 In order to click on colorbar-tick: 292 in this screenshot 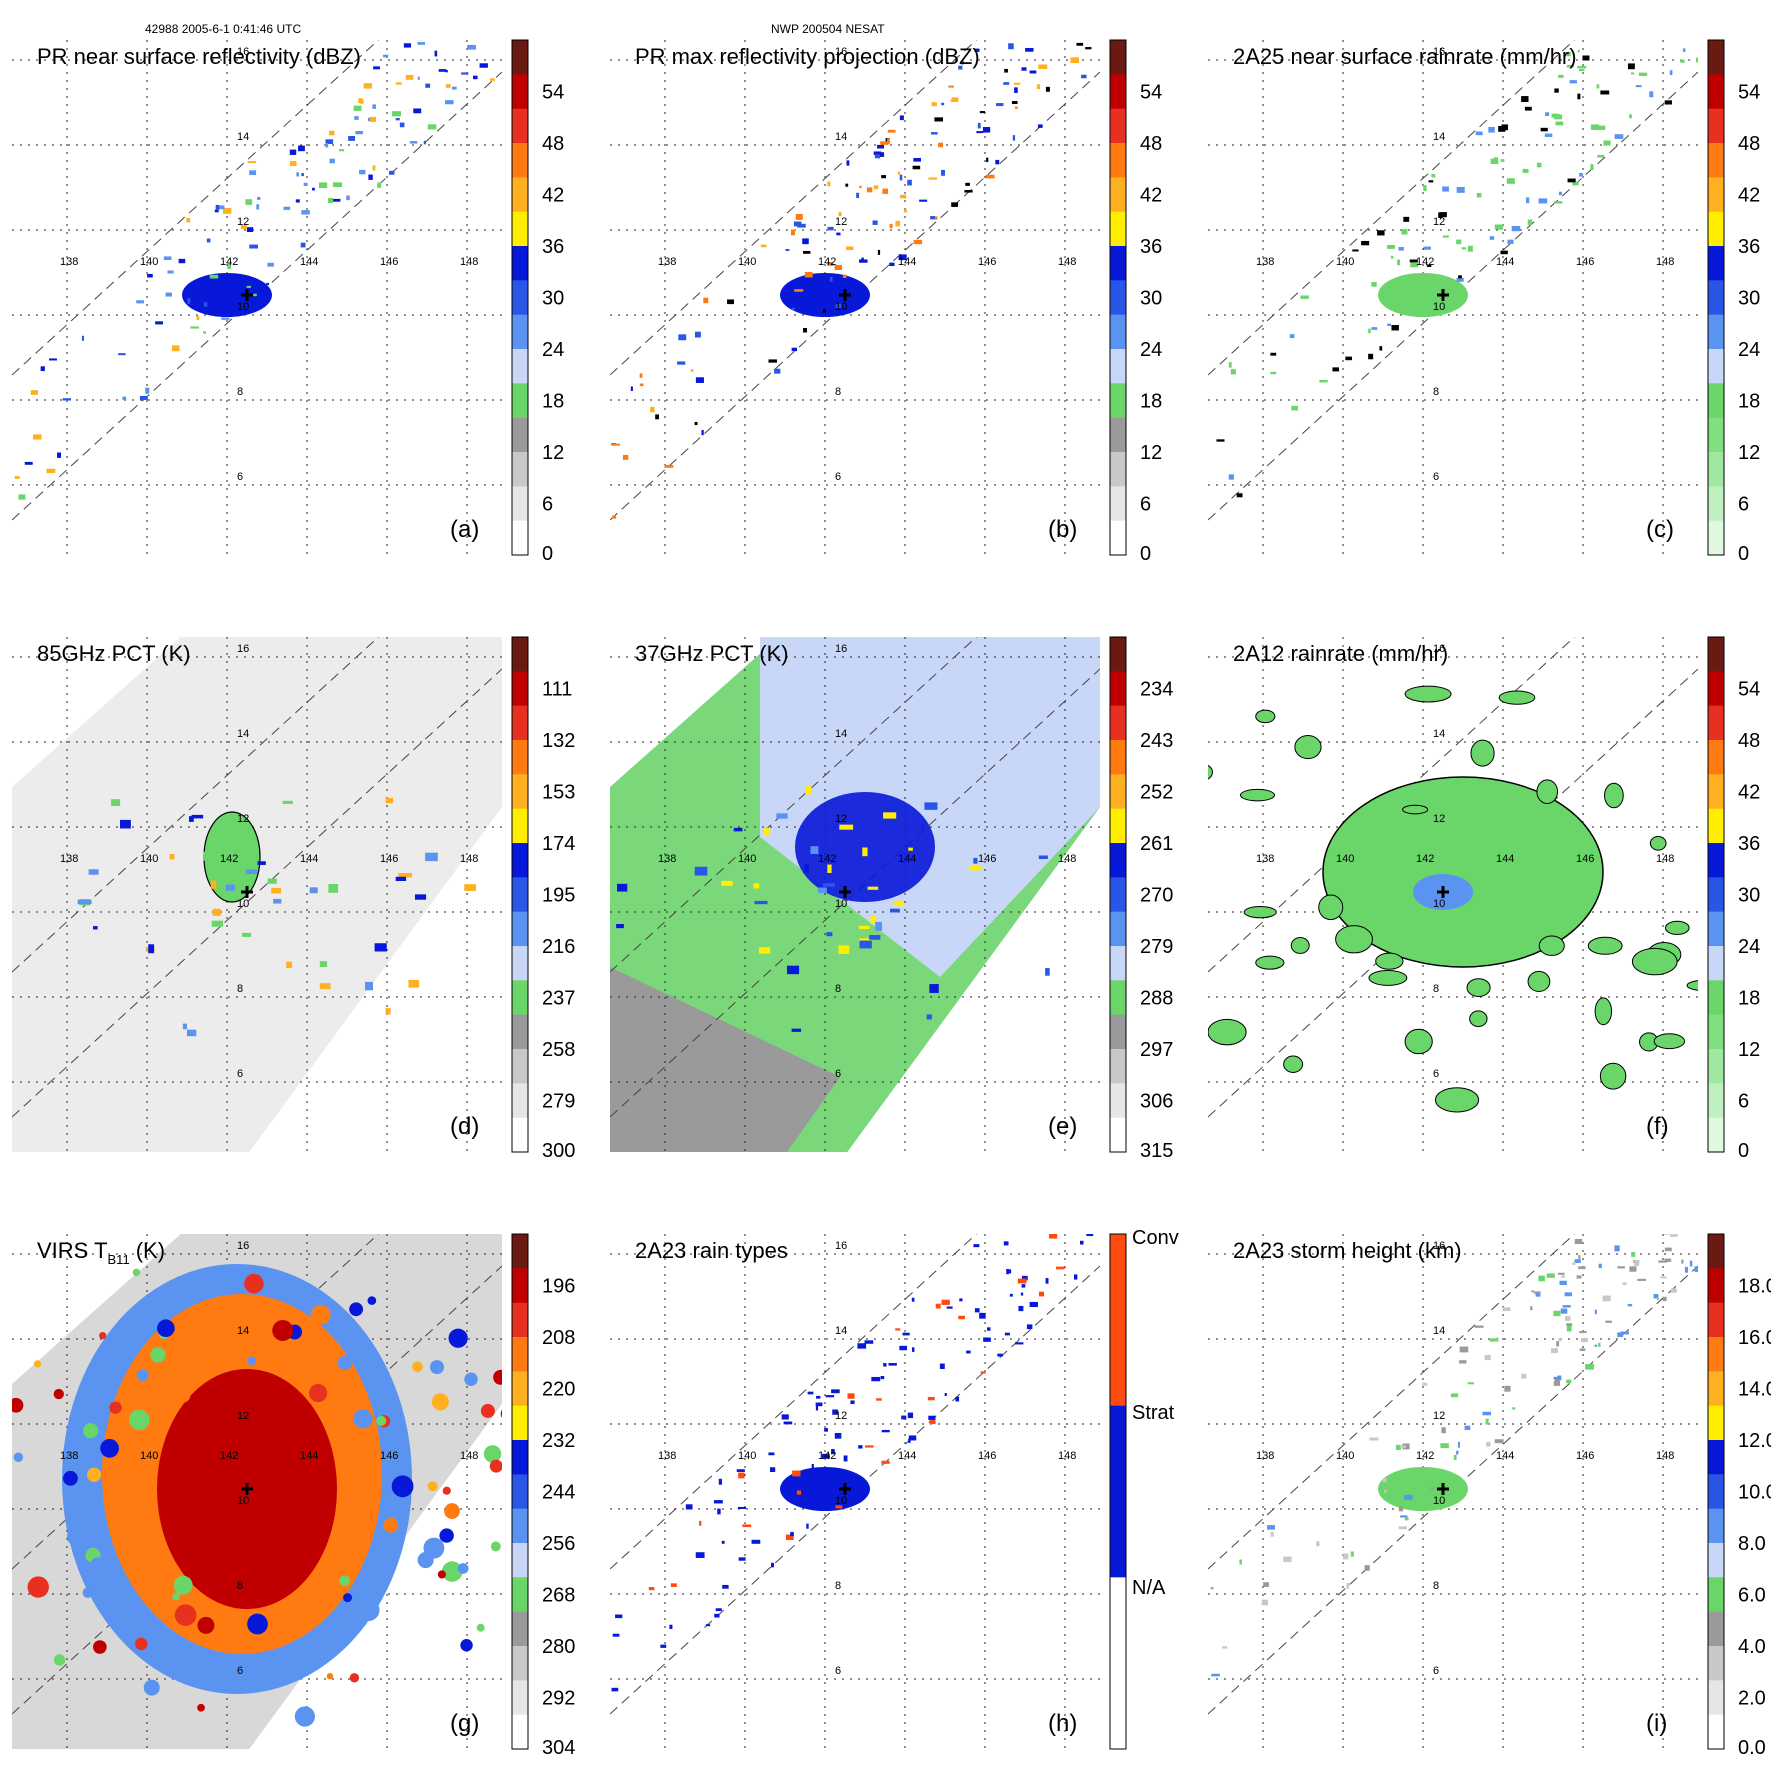, I will do `click(558, 1699)`.